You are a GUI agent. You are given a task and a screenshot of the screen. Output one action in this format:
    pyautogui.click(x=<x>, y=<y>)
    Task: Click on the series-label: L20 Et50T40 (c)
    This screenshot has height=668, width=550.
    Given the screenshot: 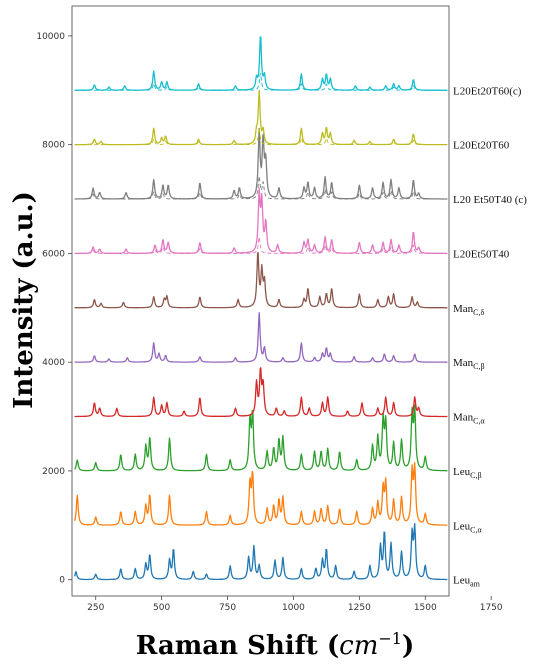 What is the action you would take?
    pyautogui.click(x=490, y=200)
    